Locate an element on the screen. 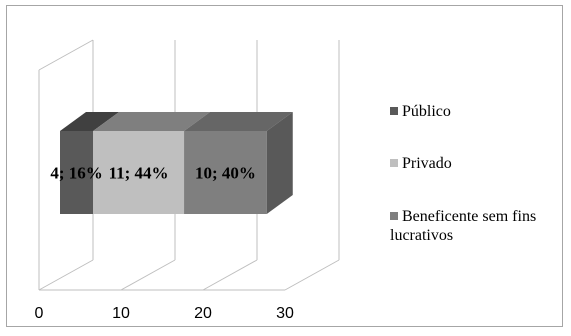 The height and width of the screenshot is (336, 571). legend-swatch-privado is located at coordinates (394, 163).